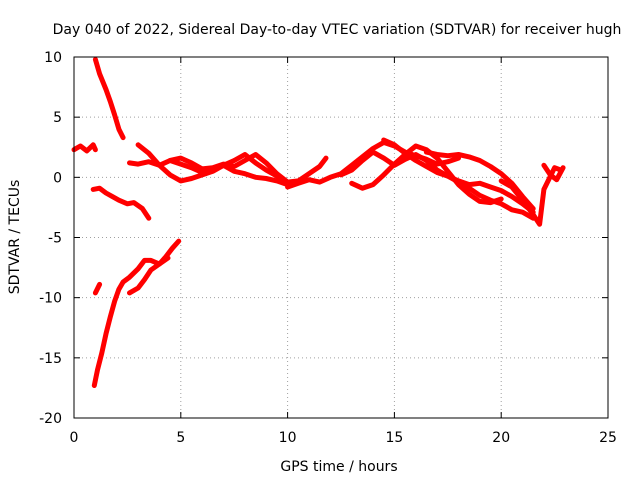  What do you see at coordinates (57, 178) in the screenshot?
I see `y-tick-label: 0` at bounding box center [57, 178].